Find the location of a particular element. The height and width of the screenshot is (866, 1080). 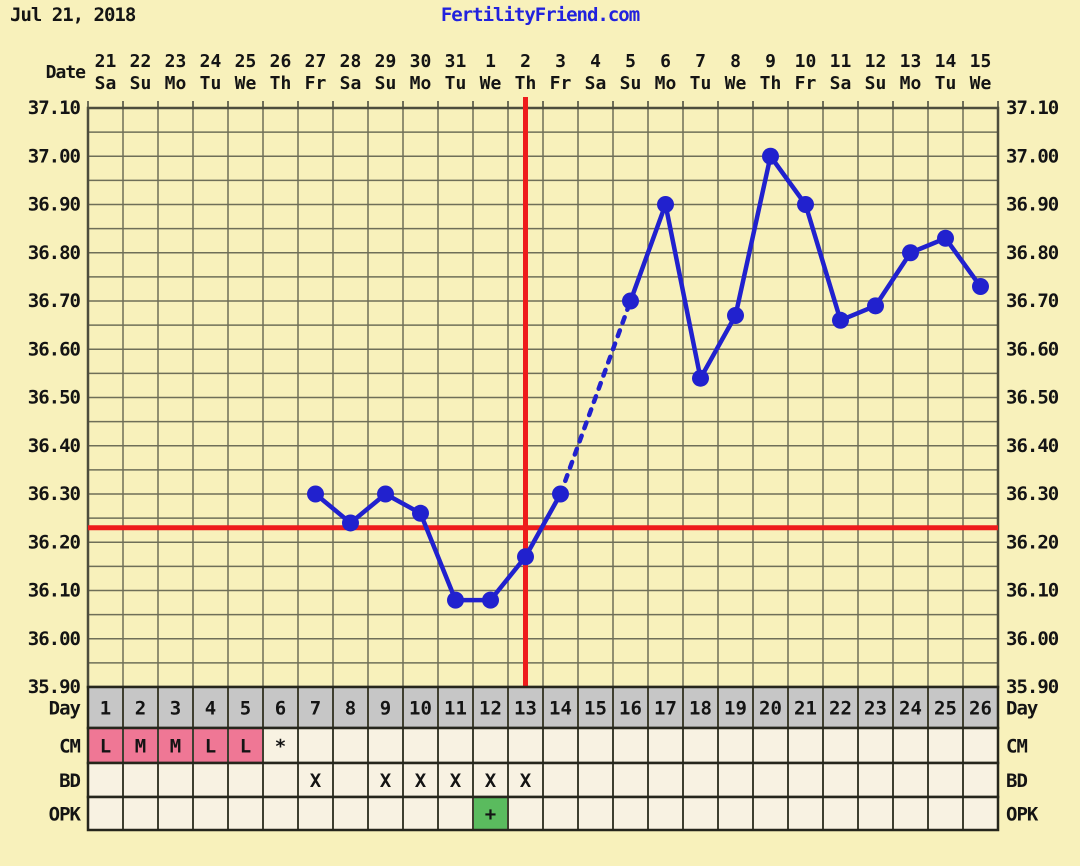

y-label-left-36.80: 36.80 is located at coordinates (54, 253).